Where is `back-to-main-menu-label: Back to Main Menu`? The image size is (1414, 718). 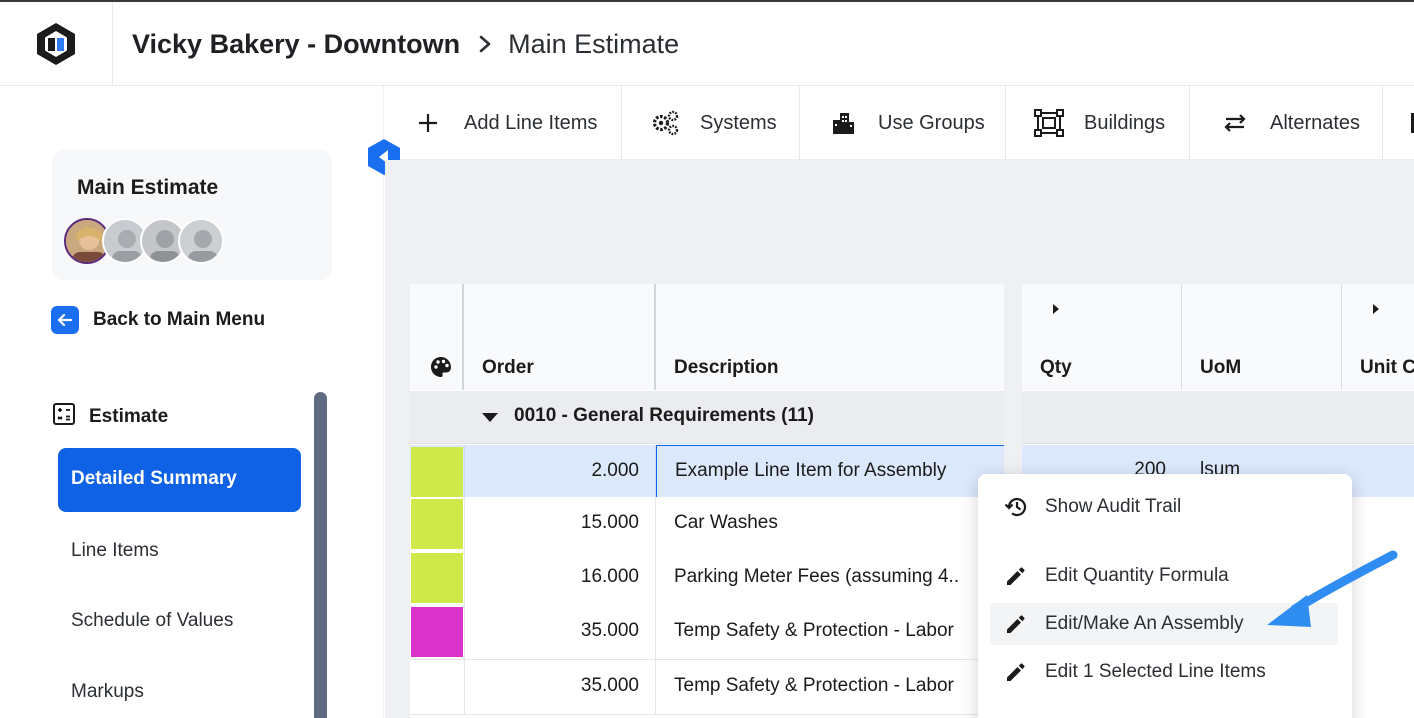 back-to-main-menu-label: Back to Main Menu is located at coordinates (179, 319).